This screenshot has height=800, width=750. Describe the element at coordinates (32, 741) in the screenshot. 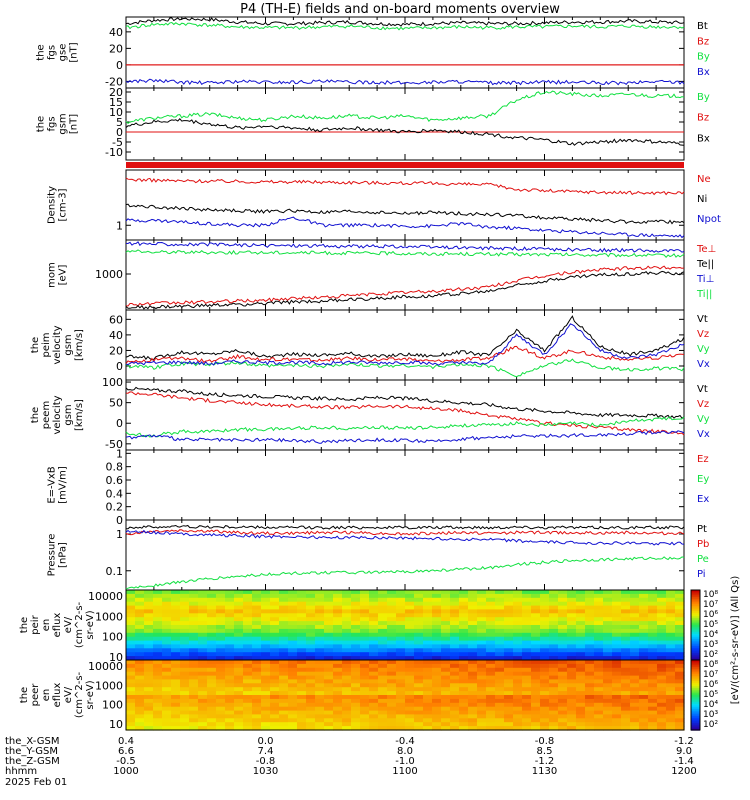

I see `x-row-label: the_X-GSM` at that location.